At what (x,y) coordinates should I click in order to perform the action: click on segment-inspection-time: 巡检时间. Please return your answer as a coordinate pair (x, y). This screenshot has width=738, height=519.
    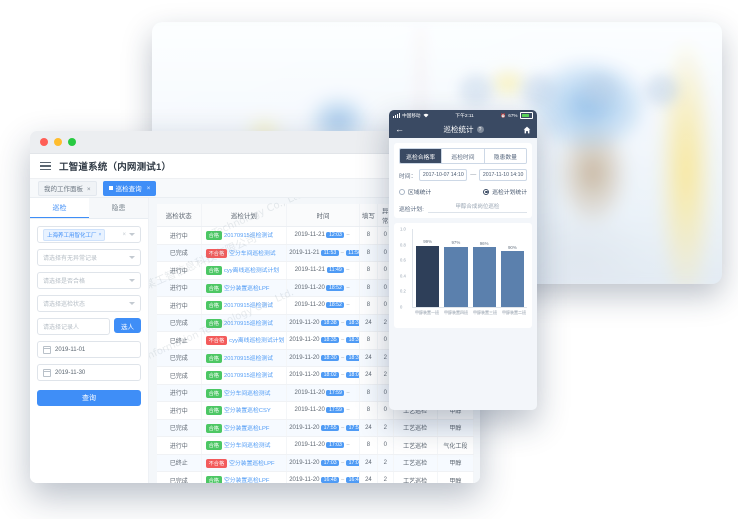
    Looking at the image, I should click on (463, 156).